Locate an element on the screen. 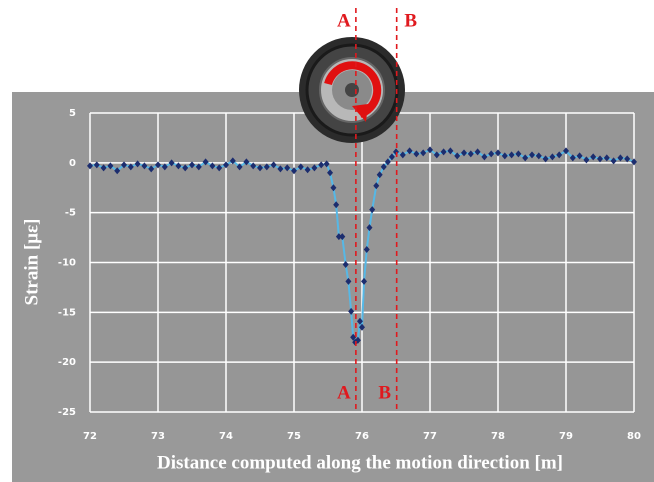  y-tick-label: -5 is located at coordinates (70, 213).